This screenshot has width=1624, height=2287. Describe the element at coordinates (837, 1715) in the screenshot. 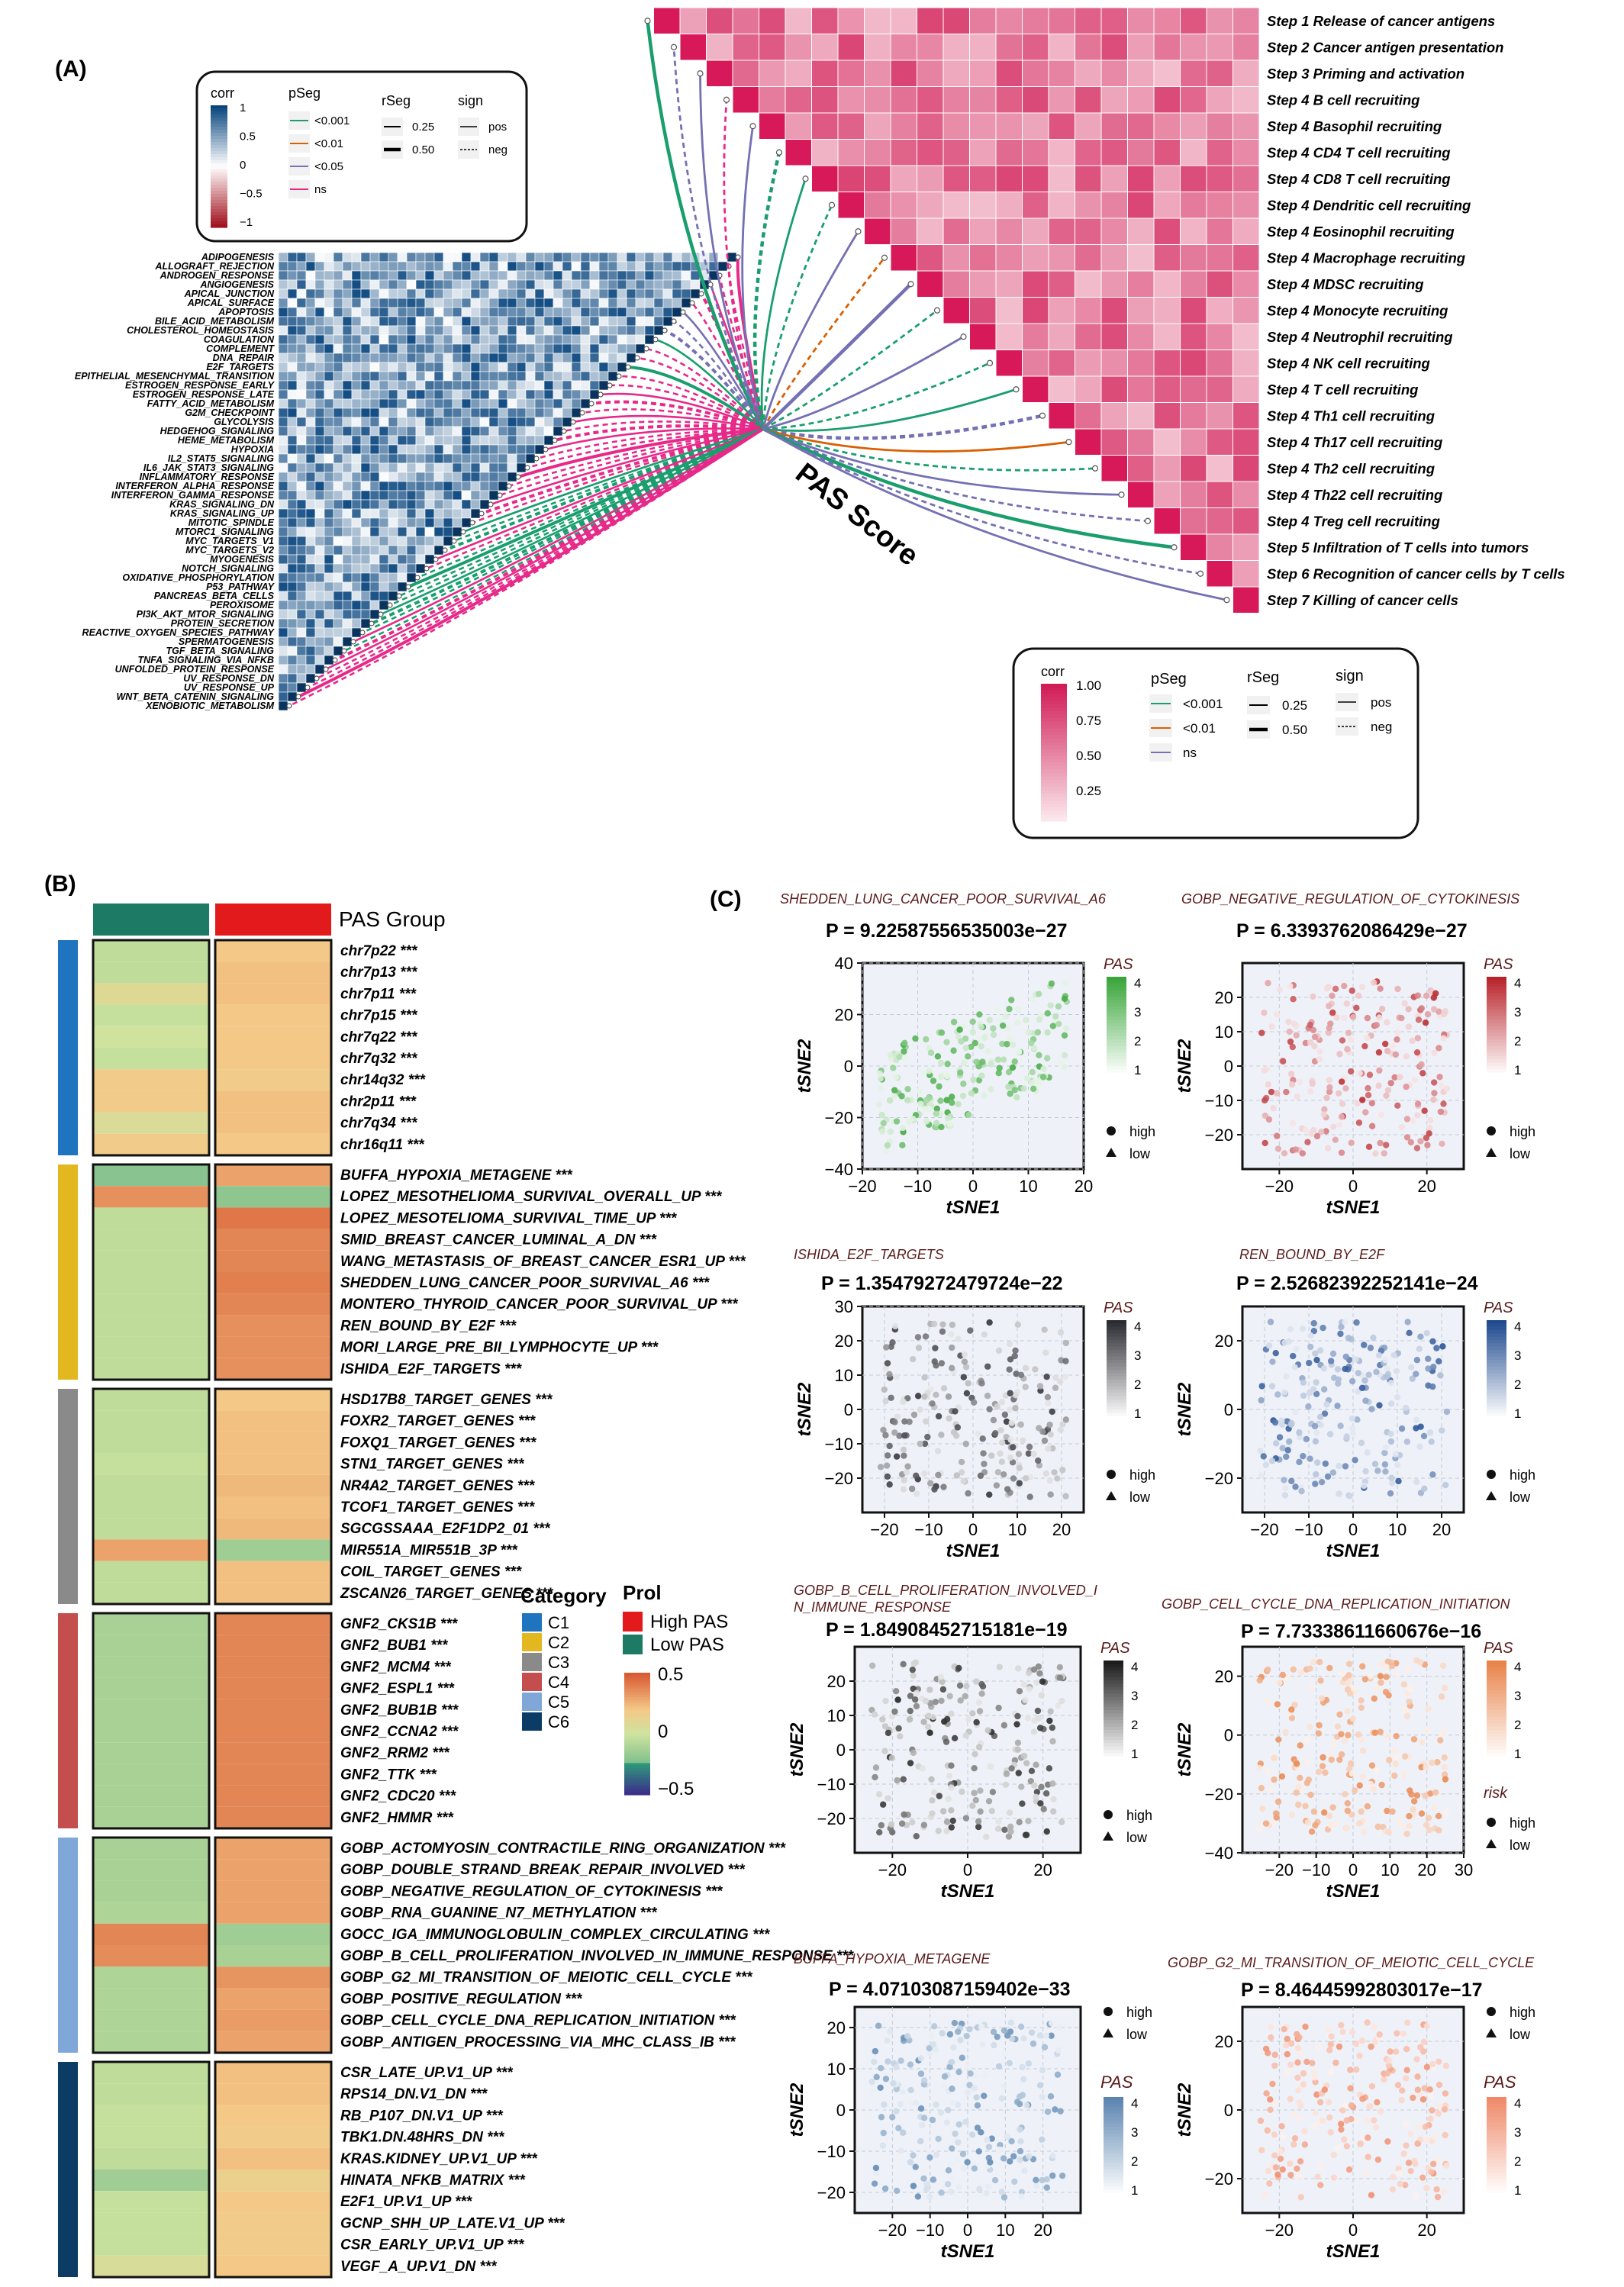

I see `tsne-ytick-label: 10` at that location.